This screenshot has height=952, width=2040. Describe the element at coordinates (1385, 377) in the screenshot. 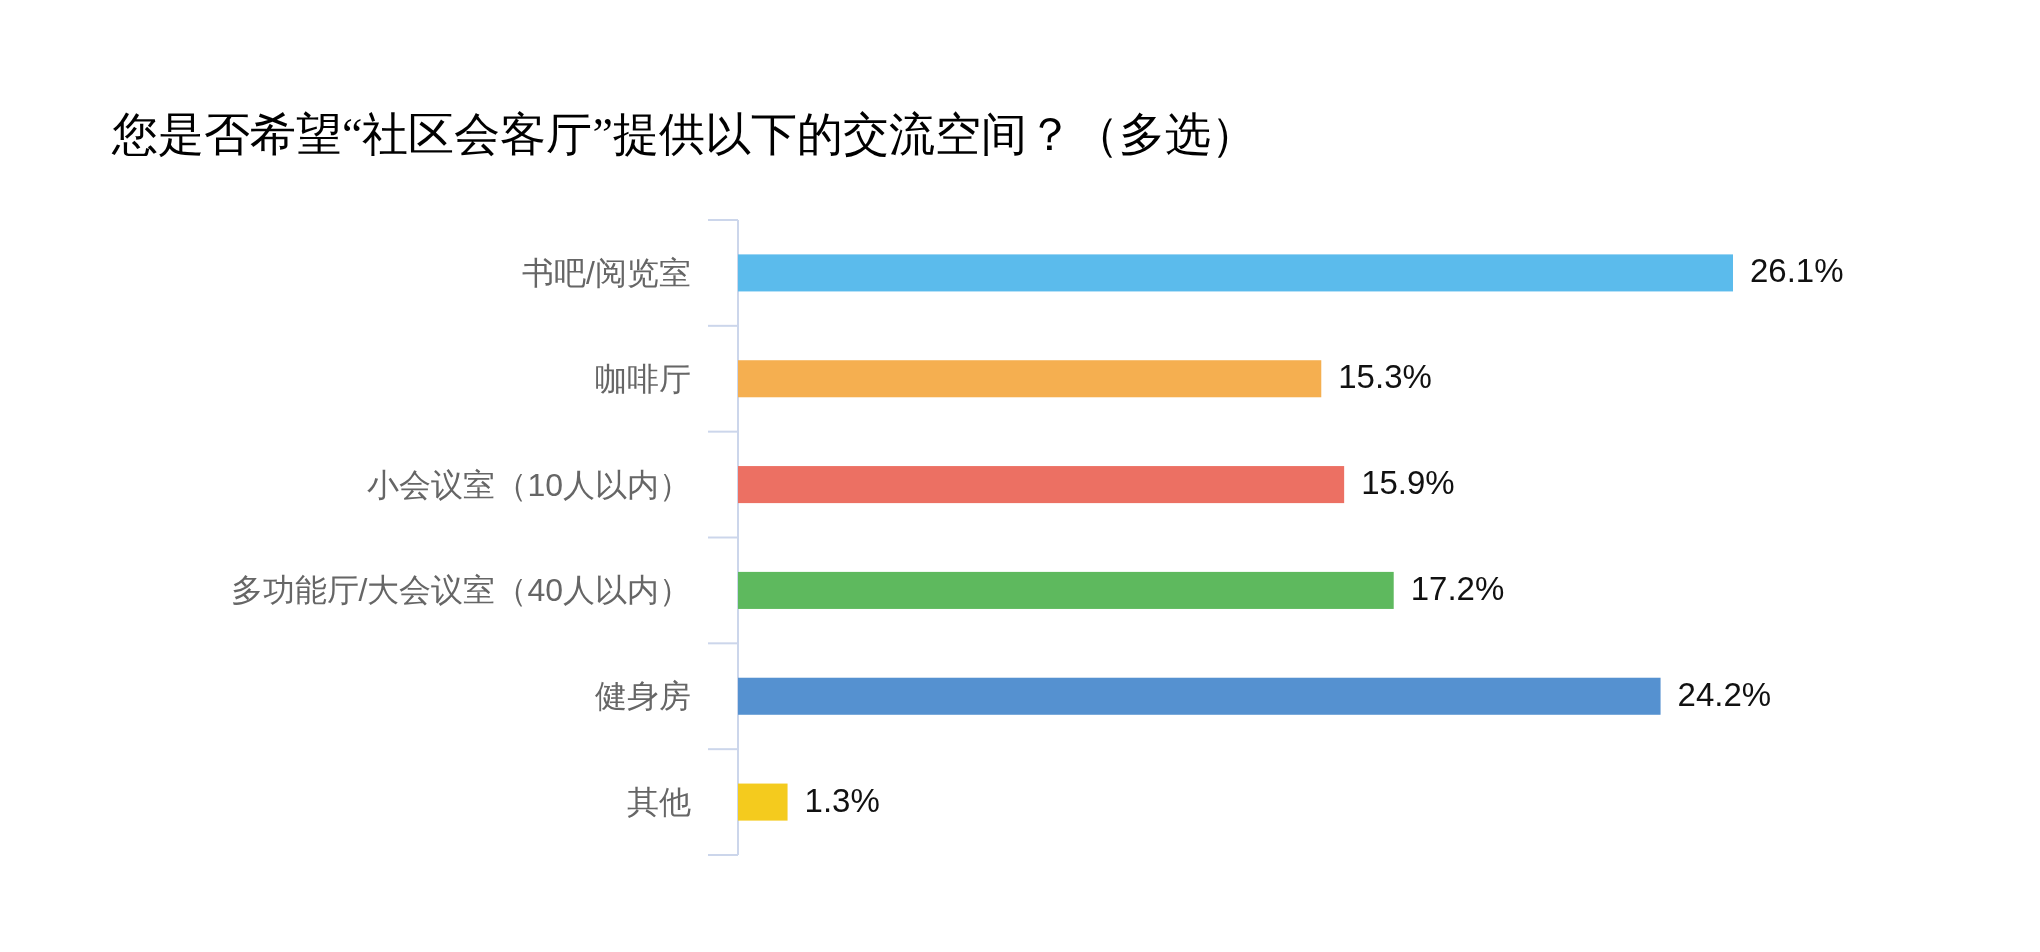

I see `data-label: 15.3%` at that location.